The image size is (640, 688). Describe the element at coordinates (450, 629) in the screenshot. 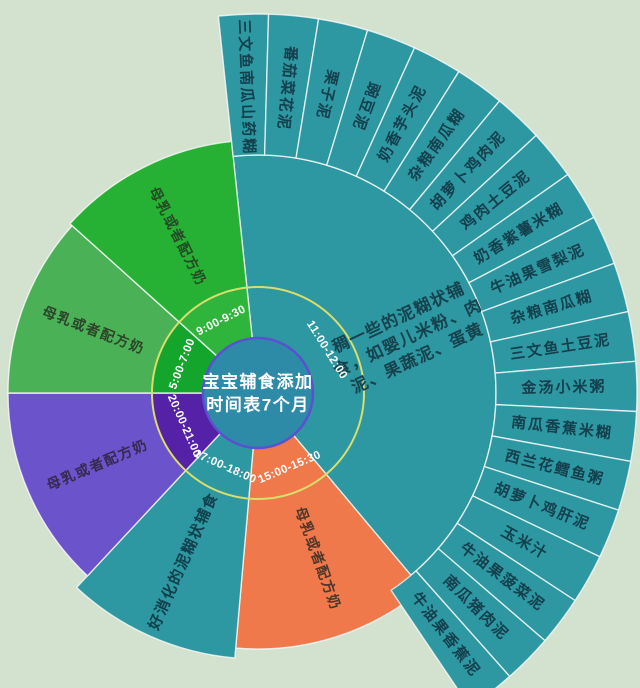

I see `food-item-wedge` at that location.